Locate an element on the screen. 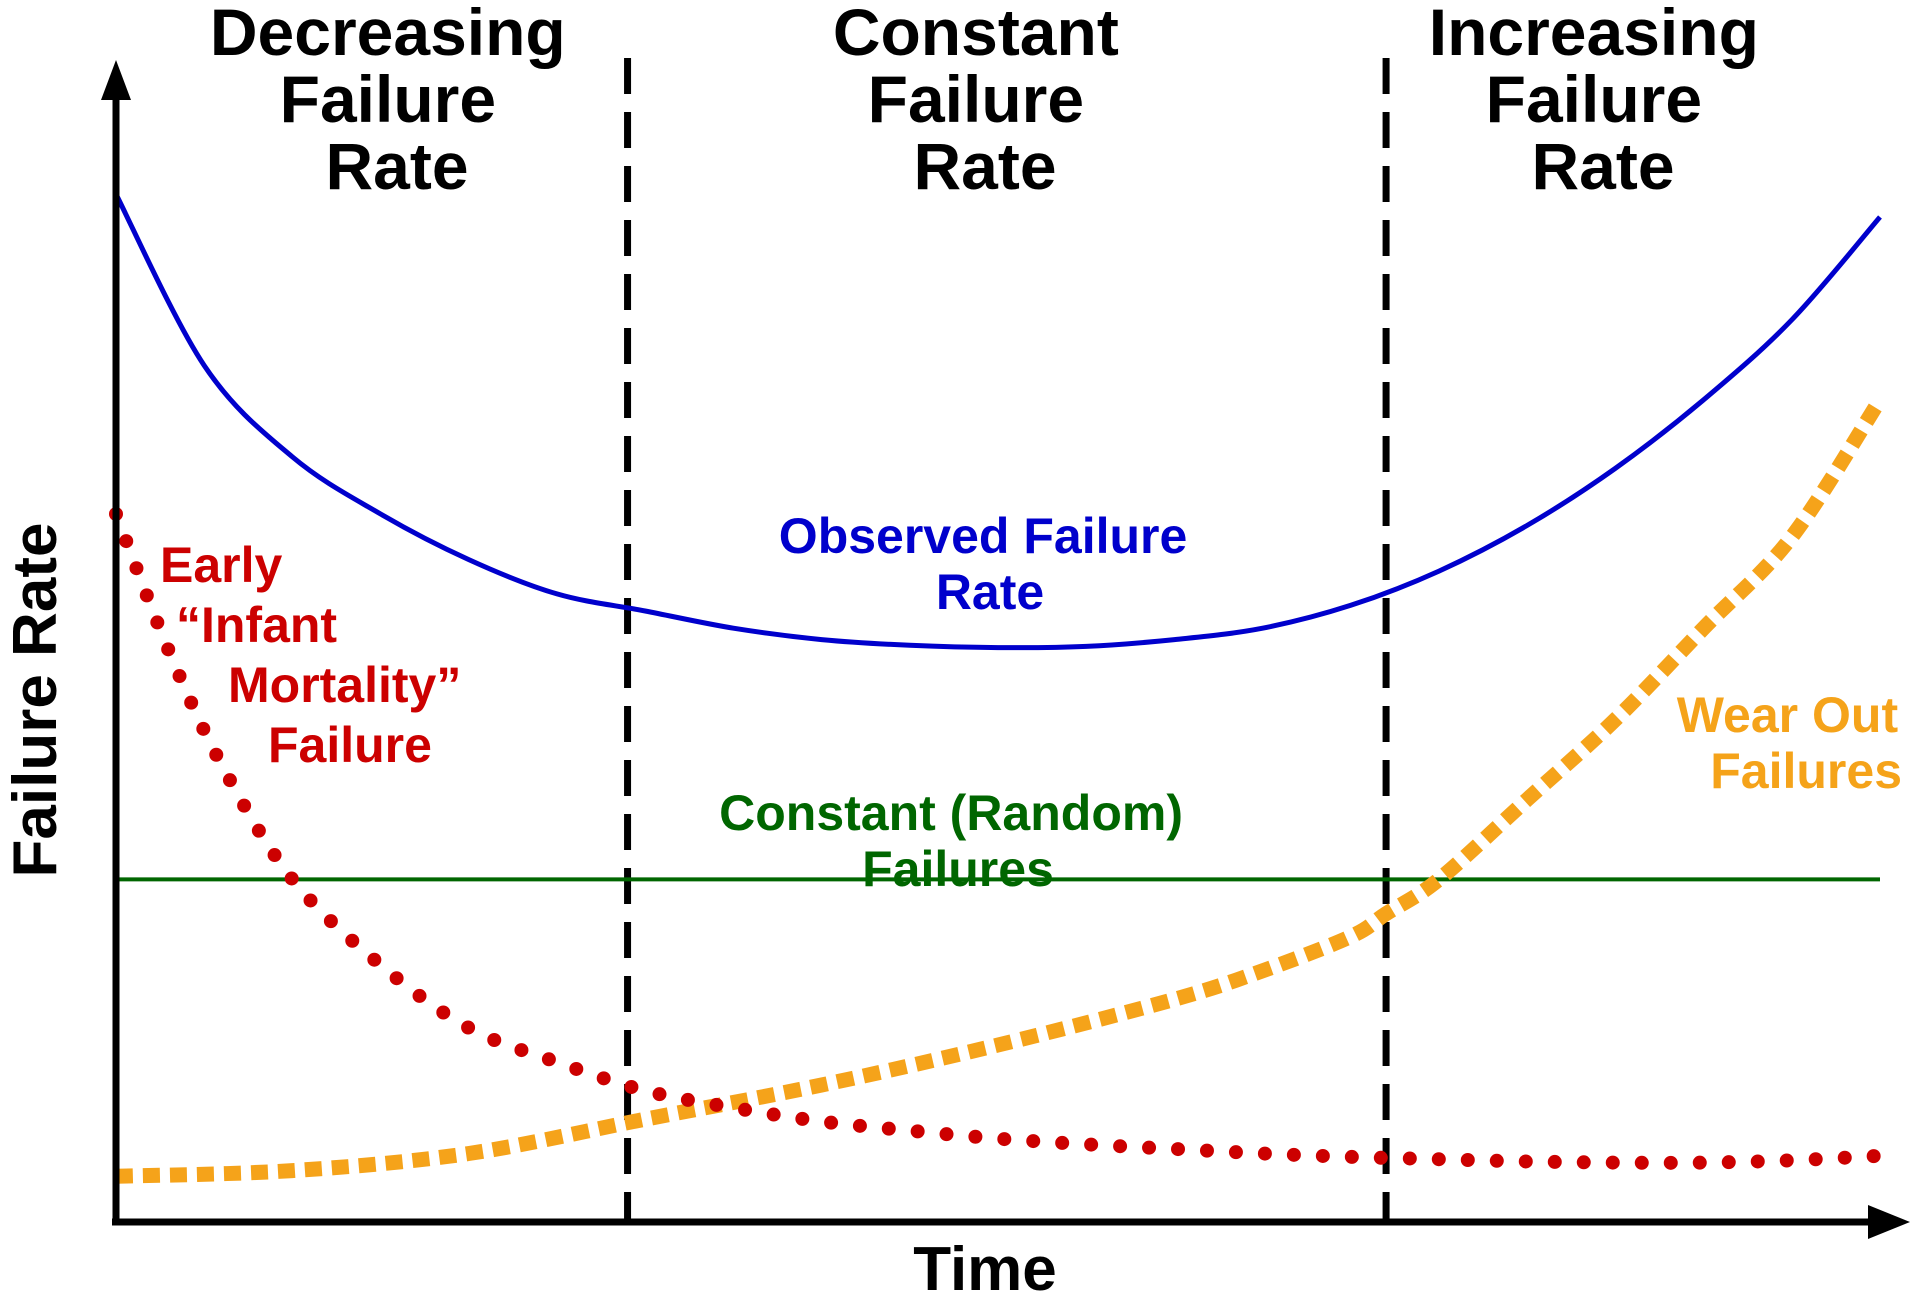 This screenshot has height=1297, width=1920. y-axis-title: Failure Rate is located at coordinates (35, 700).